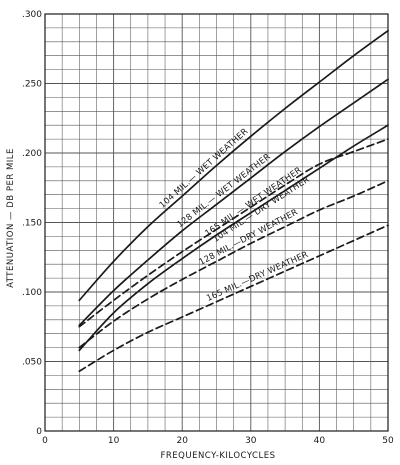  What do you see at coordinates (251, 441) in the screenshot?
I see `x-tick-label: 30` at bounding box center [251, 441].